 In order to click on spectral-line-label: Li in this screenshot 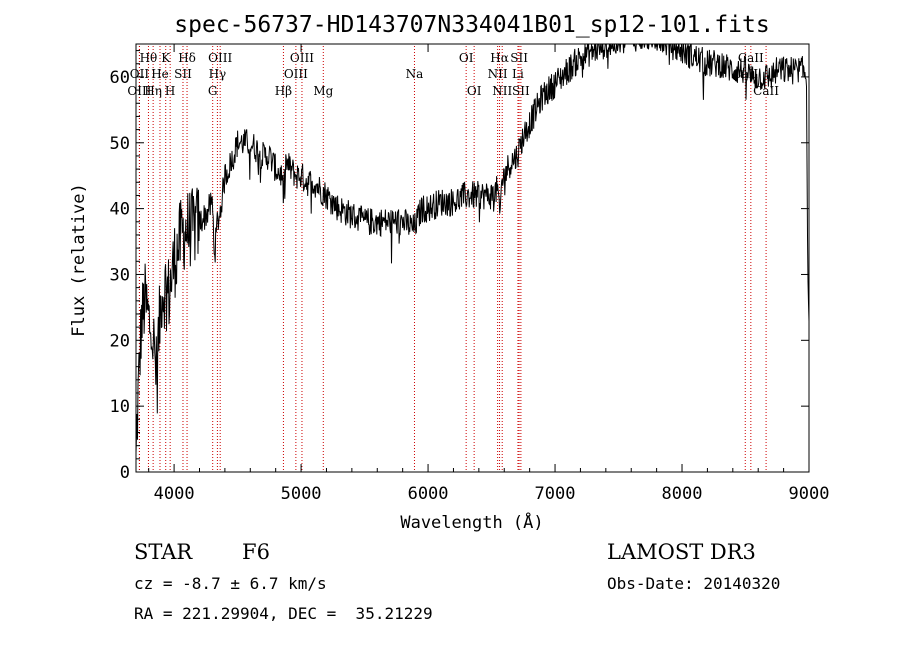, I will do `click(518, 74)`.